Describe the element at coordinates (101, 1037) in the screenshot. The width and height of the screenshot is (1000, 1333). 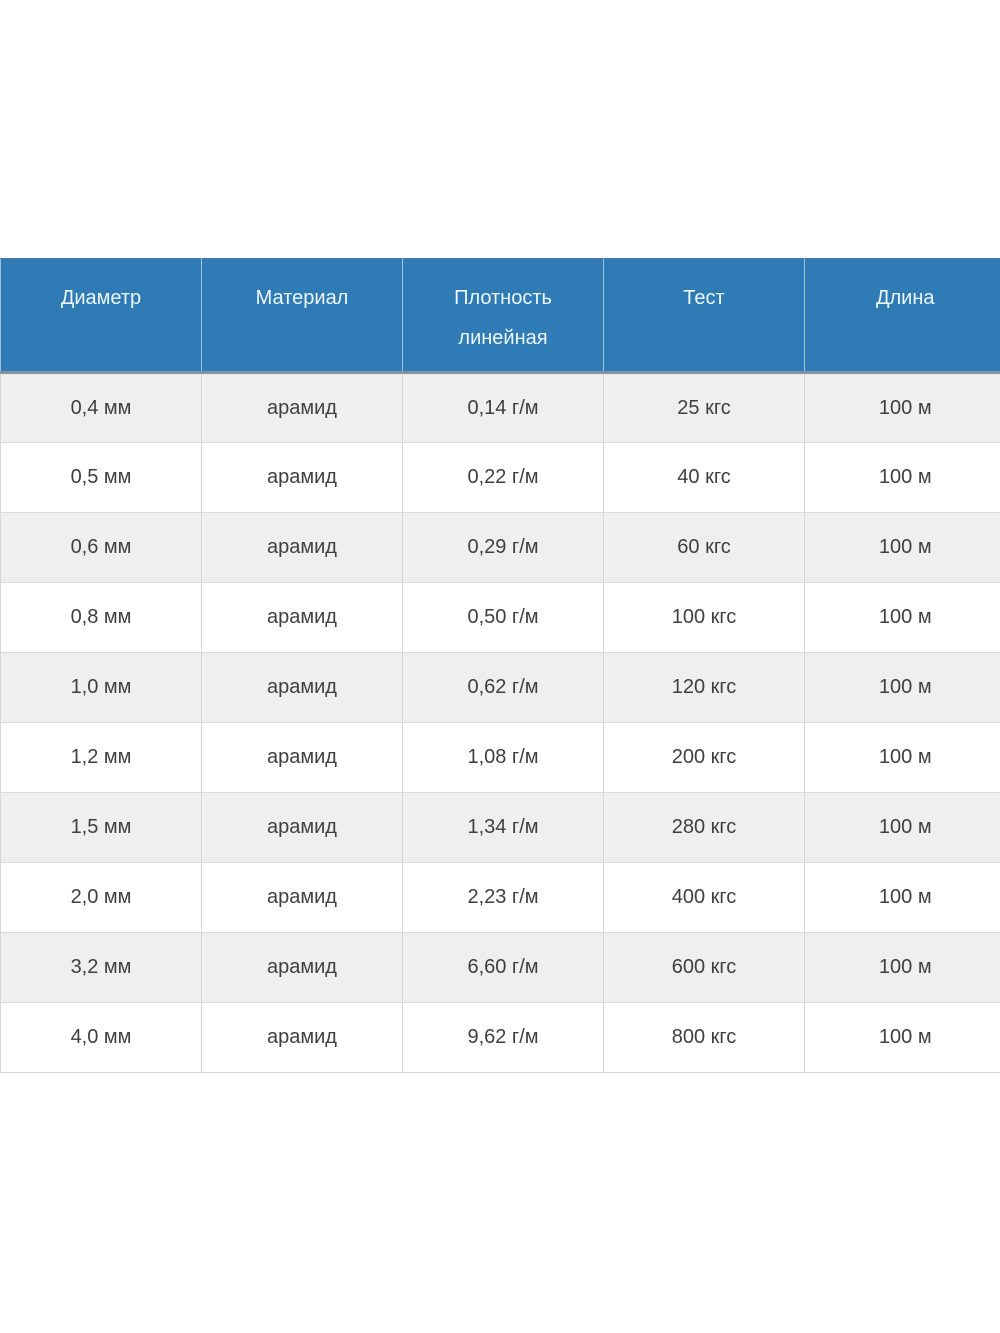
I see `cell: 4,0 мм` at that location.